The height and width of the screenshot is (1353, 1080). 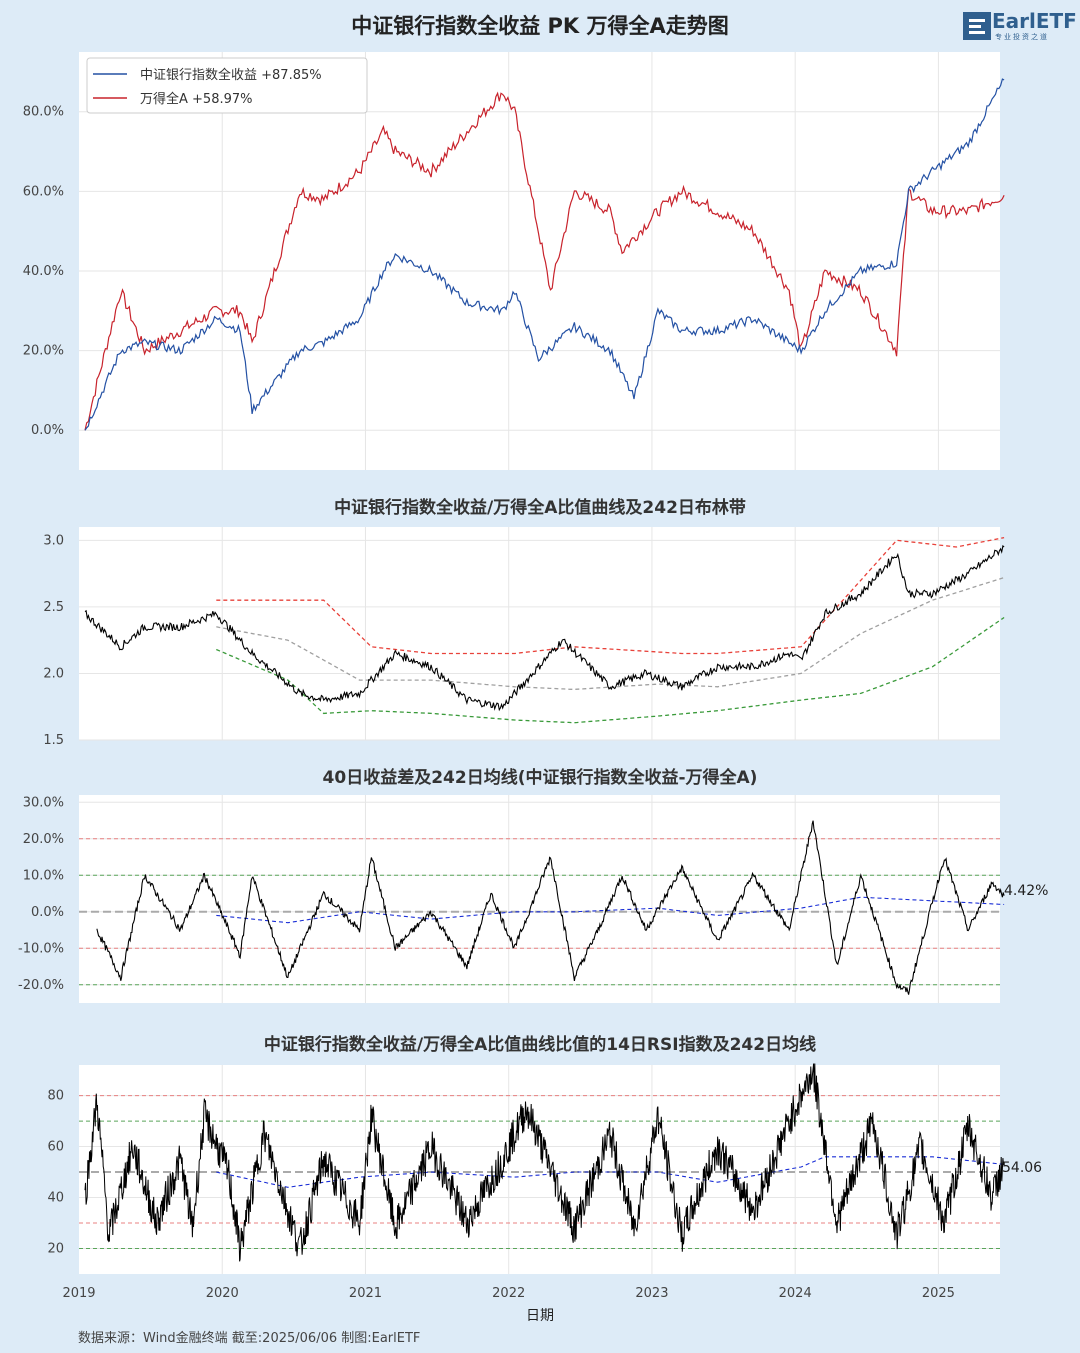 What do you see at coordinates (540, 508) in the screenshot?
I see `panel2-title: 中证银行指数全收益/万得全A比值曲线及242日布林带` at bounding box center [540, 508].